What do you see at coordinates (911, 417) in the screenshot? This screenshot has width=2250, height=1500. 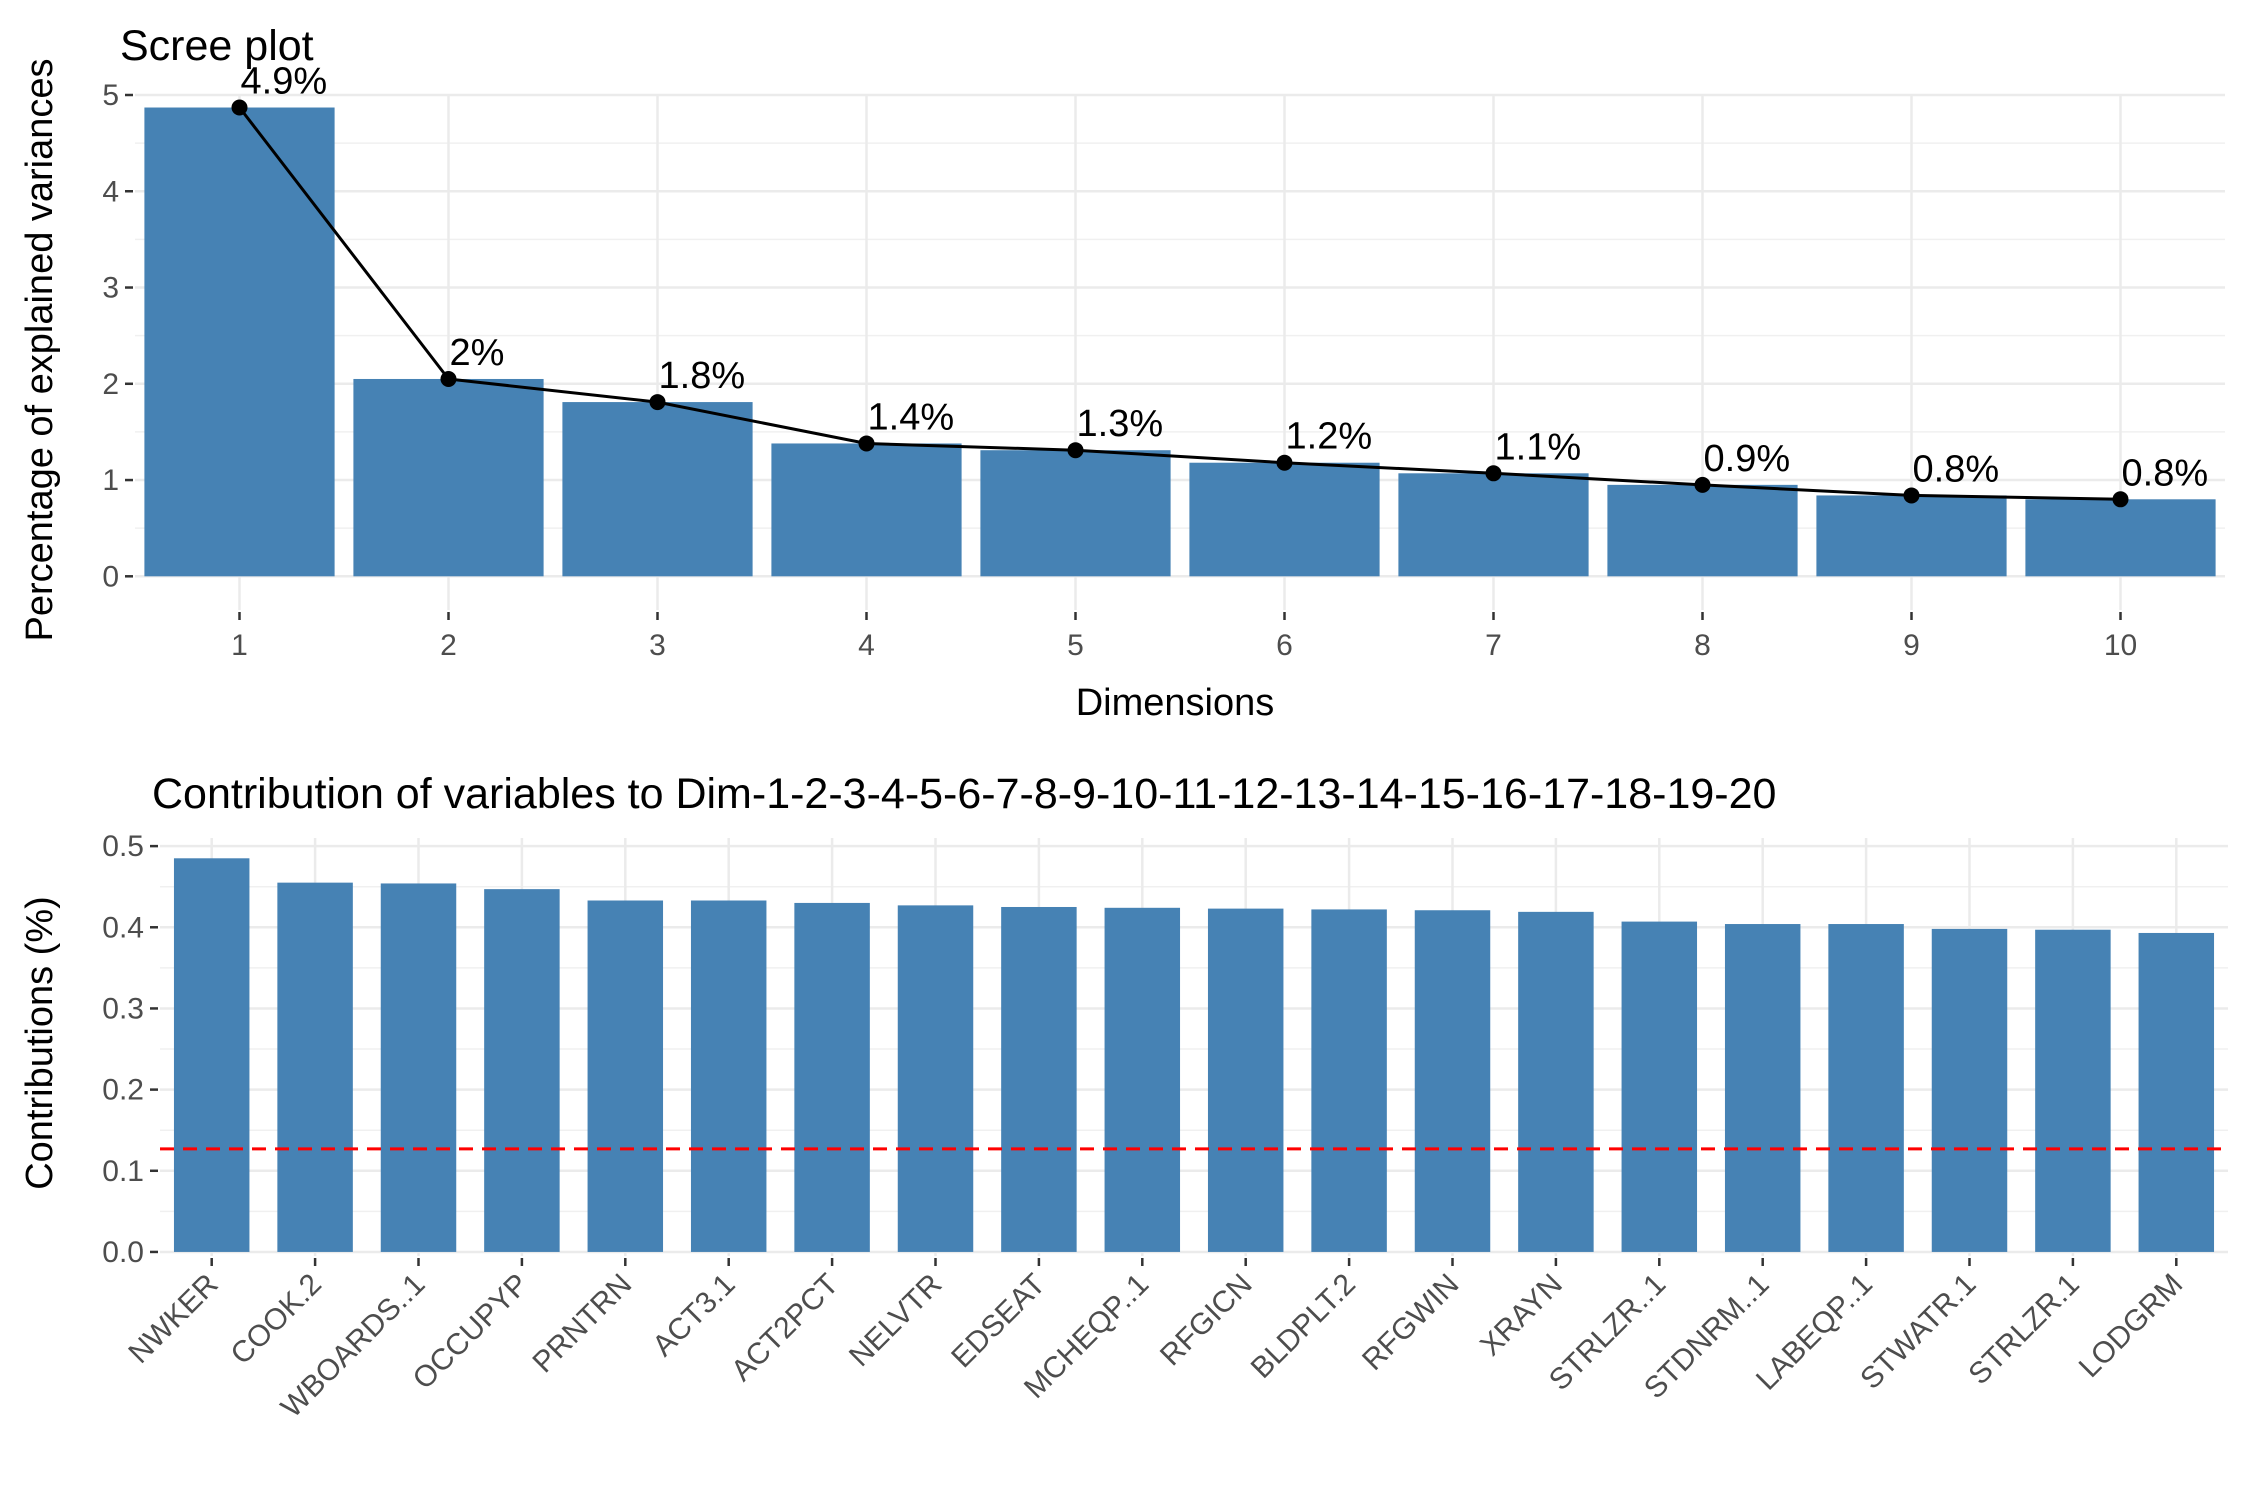 I see `scree-plot-data-label: 1.4%` at bounding box center [911, 417].